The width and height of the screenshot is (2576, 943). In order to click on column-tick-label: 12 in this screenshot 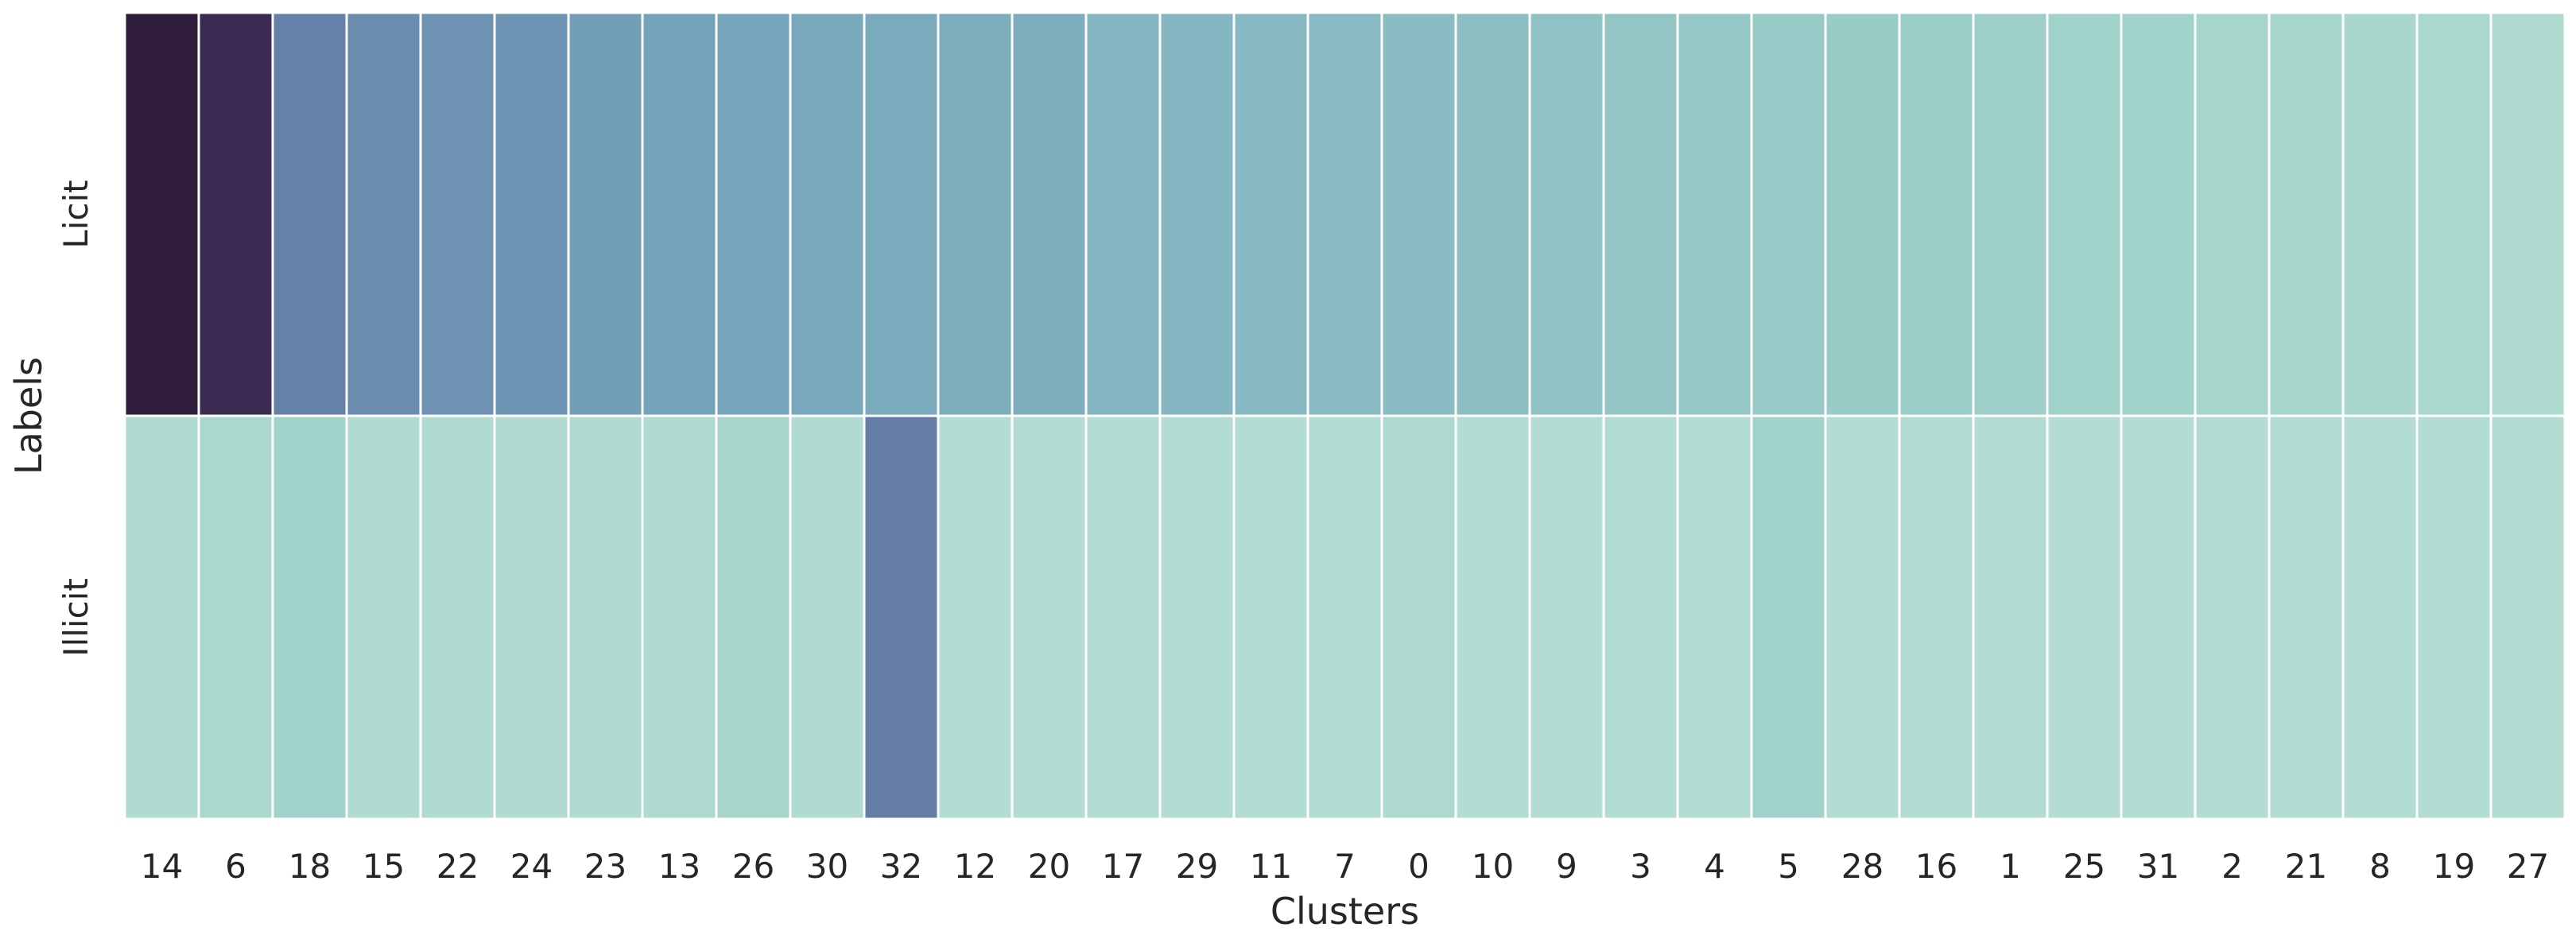, I will do `click(975, 867)`.